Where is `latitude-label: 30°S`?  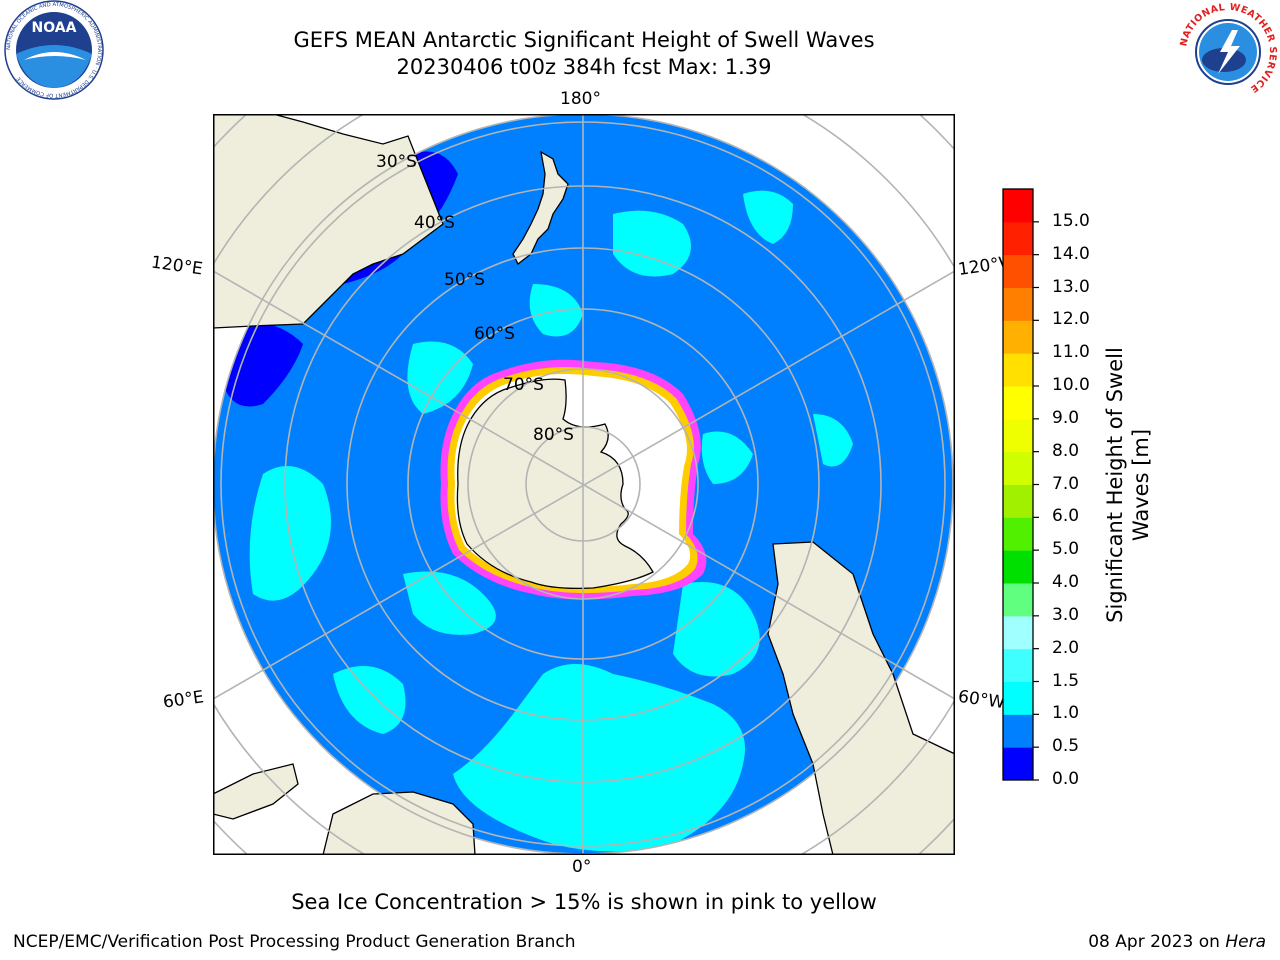 latitude-label: 30°S is located at coordinates (396, 162).